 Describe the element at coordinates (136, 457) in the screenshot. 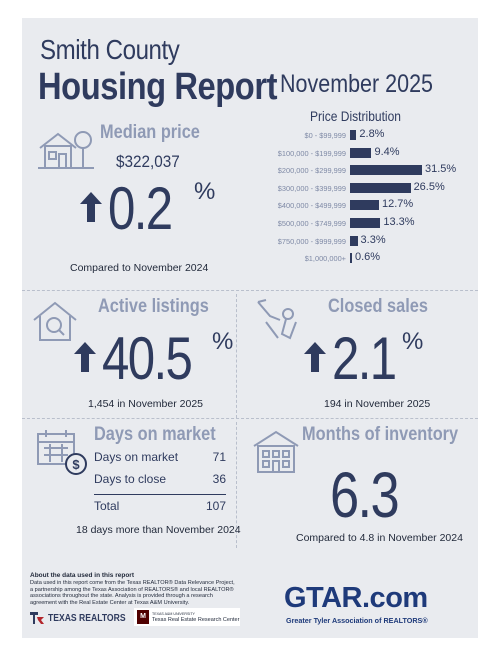

I see `row-label: Days on market` at that location.